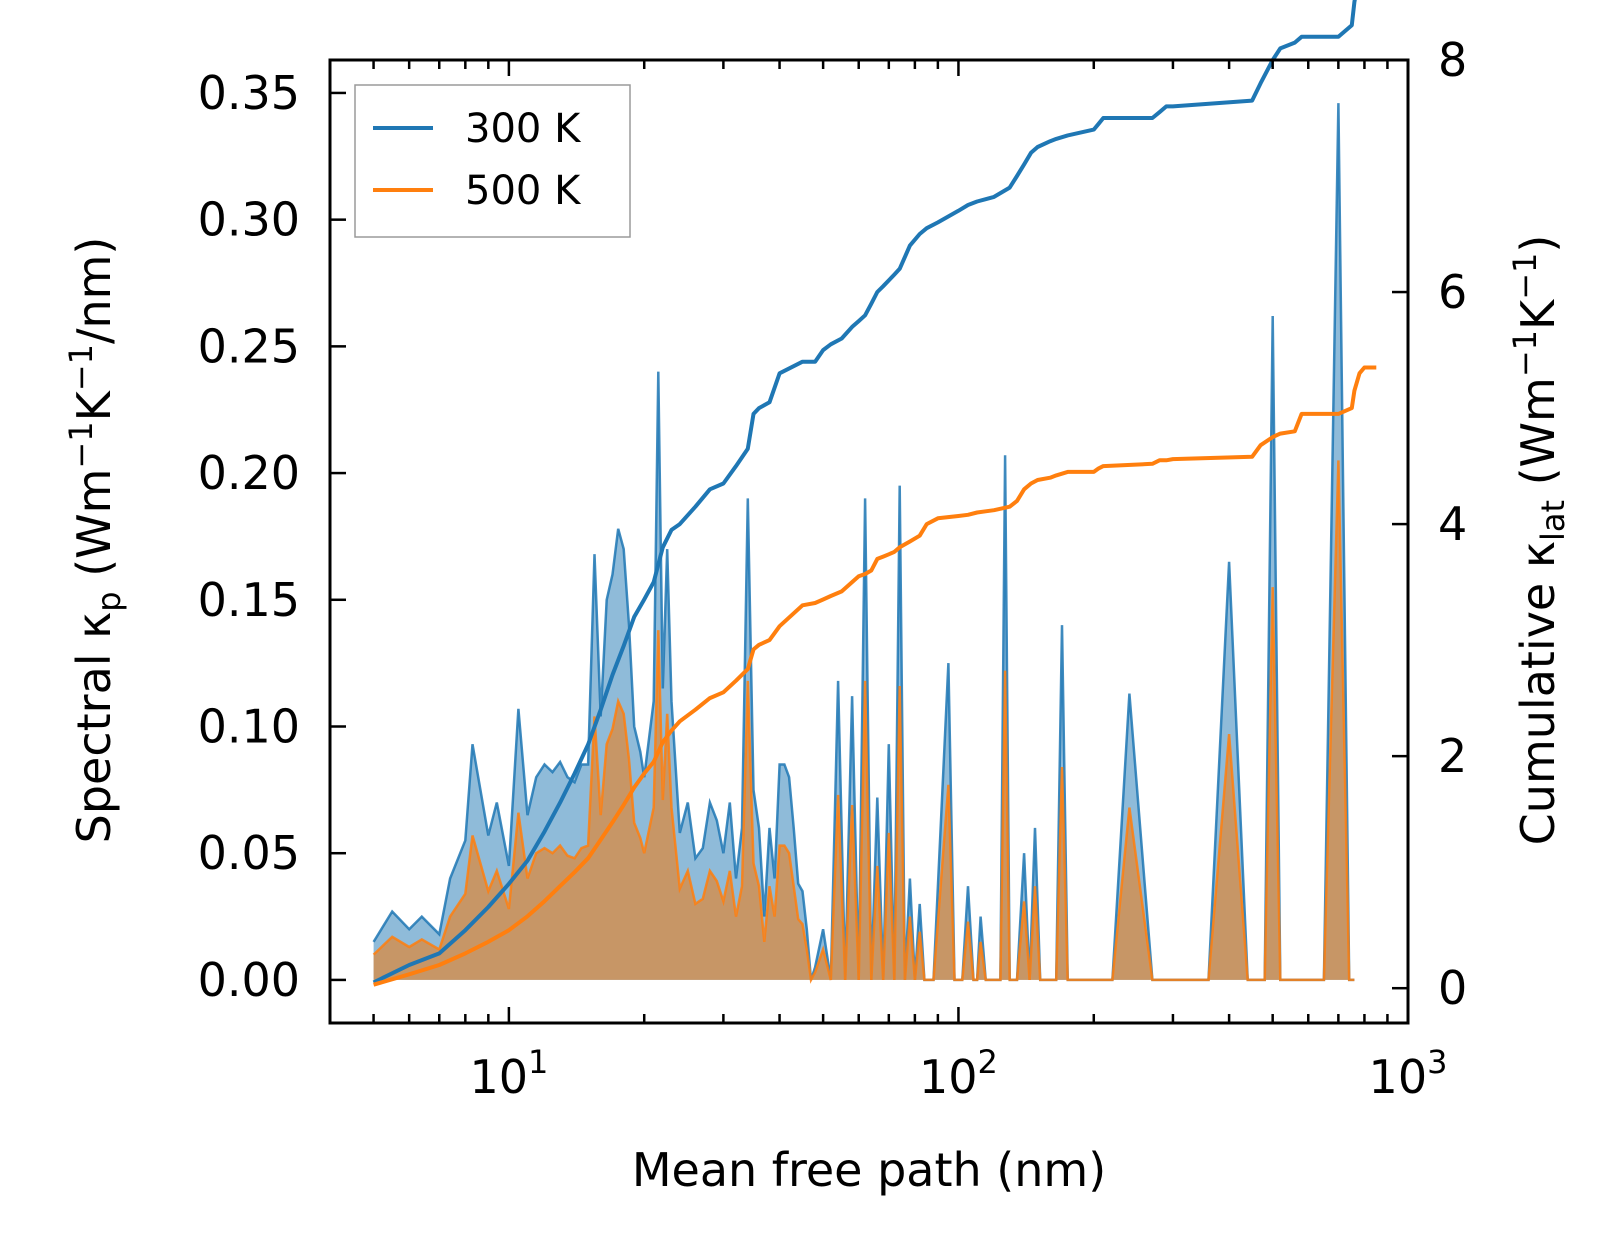 This screenshot has width=1623, height=1254. What do you see at coordinates (1452, 756) in the screenshot?
I see `y-right-tick-label: 2` at bounding box center [1452, 756].